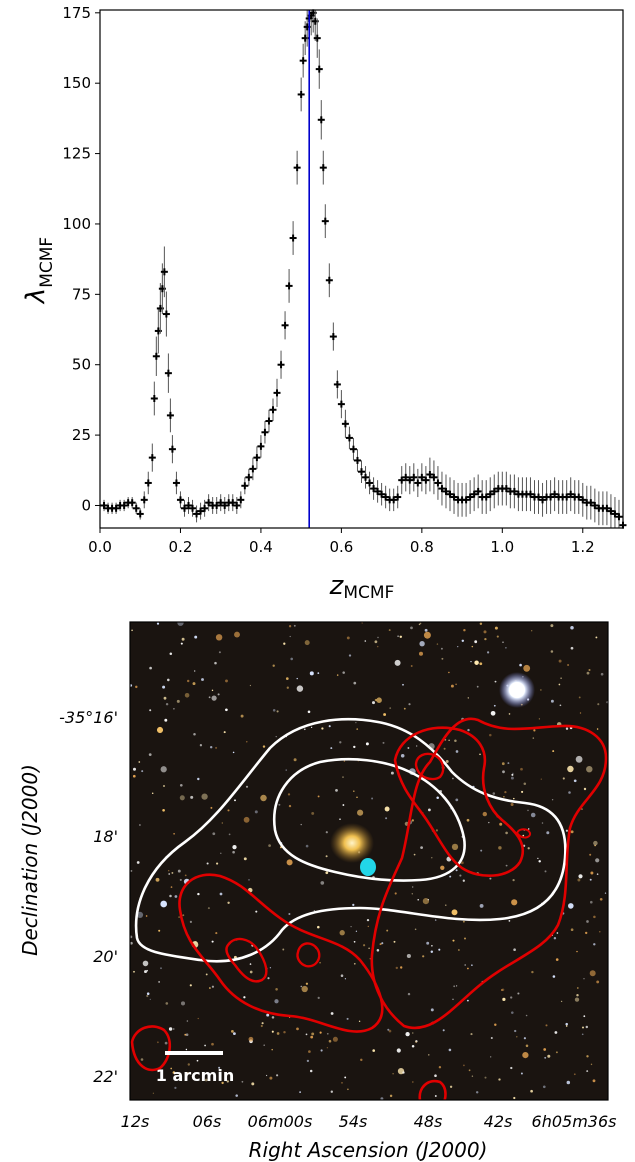 This screenshot has height=1162, width=635. I want to click on x-tick-label: 0.6, so click(341, 547).